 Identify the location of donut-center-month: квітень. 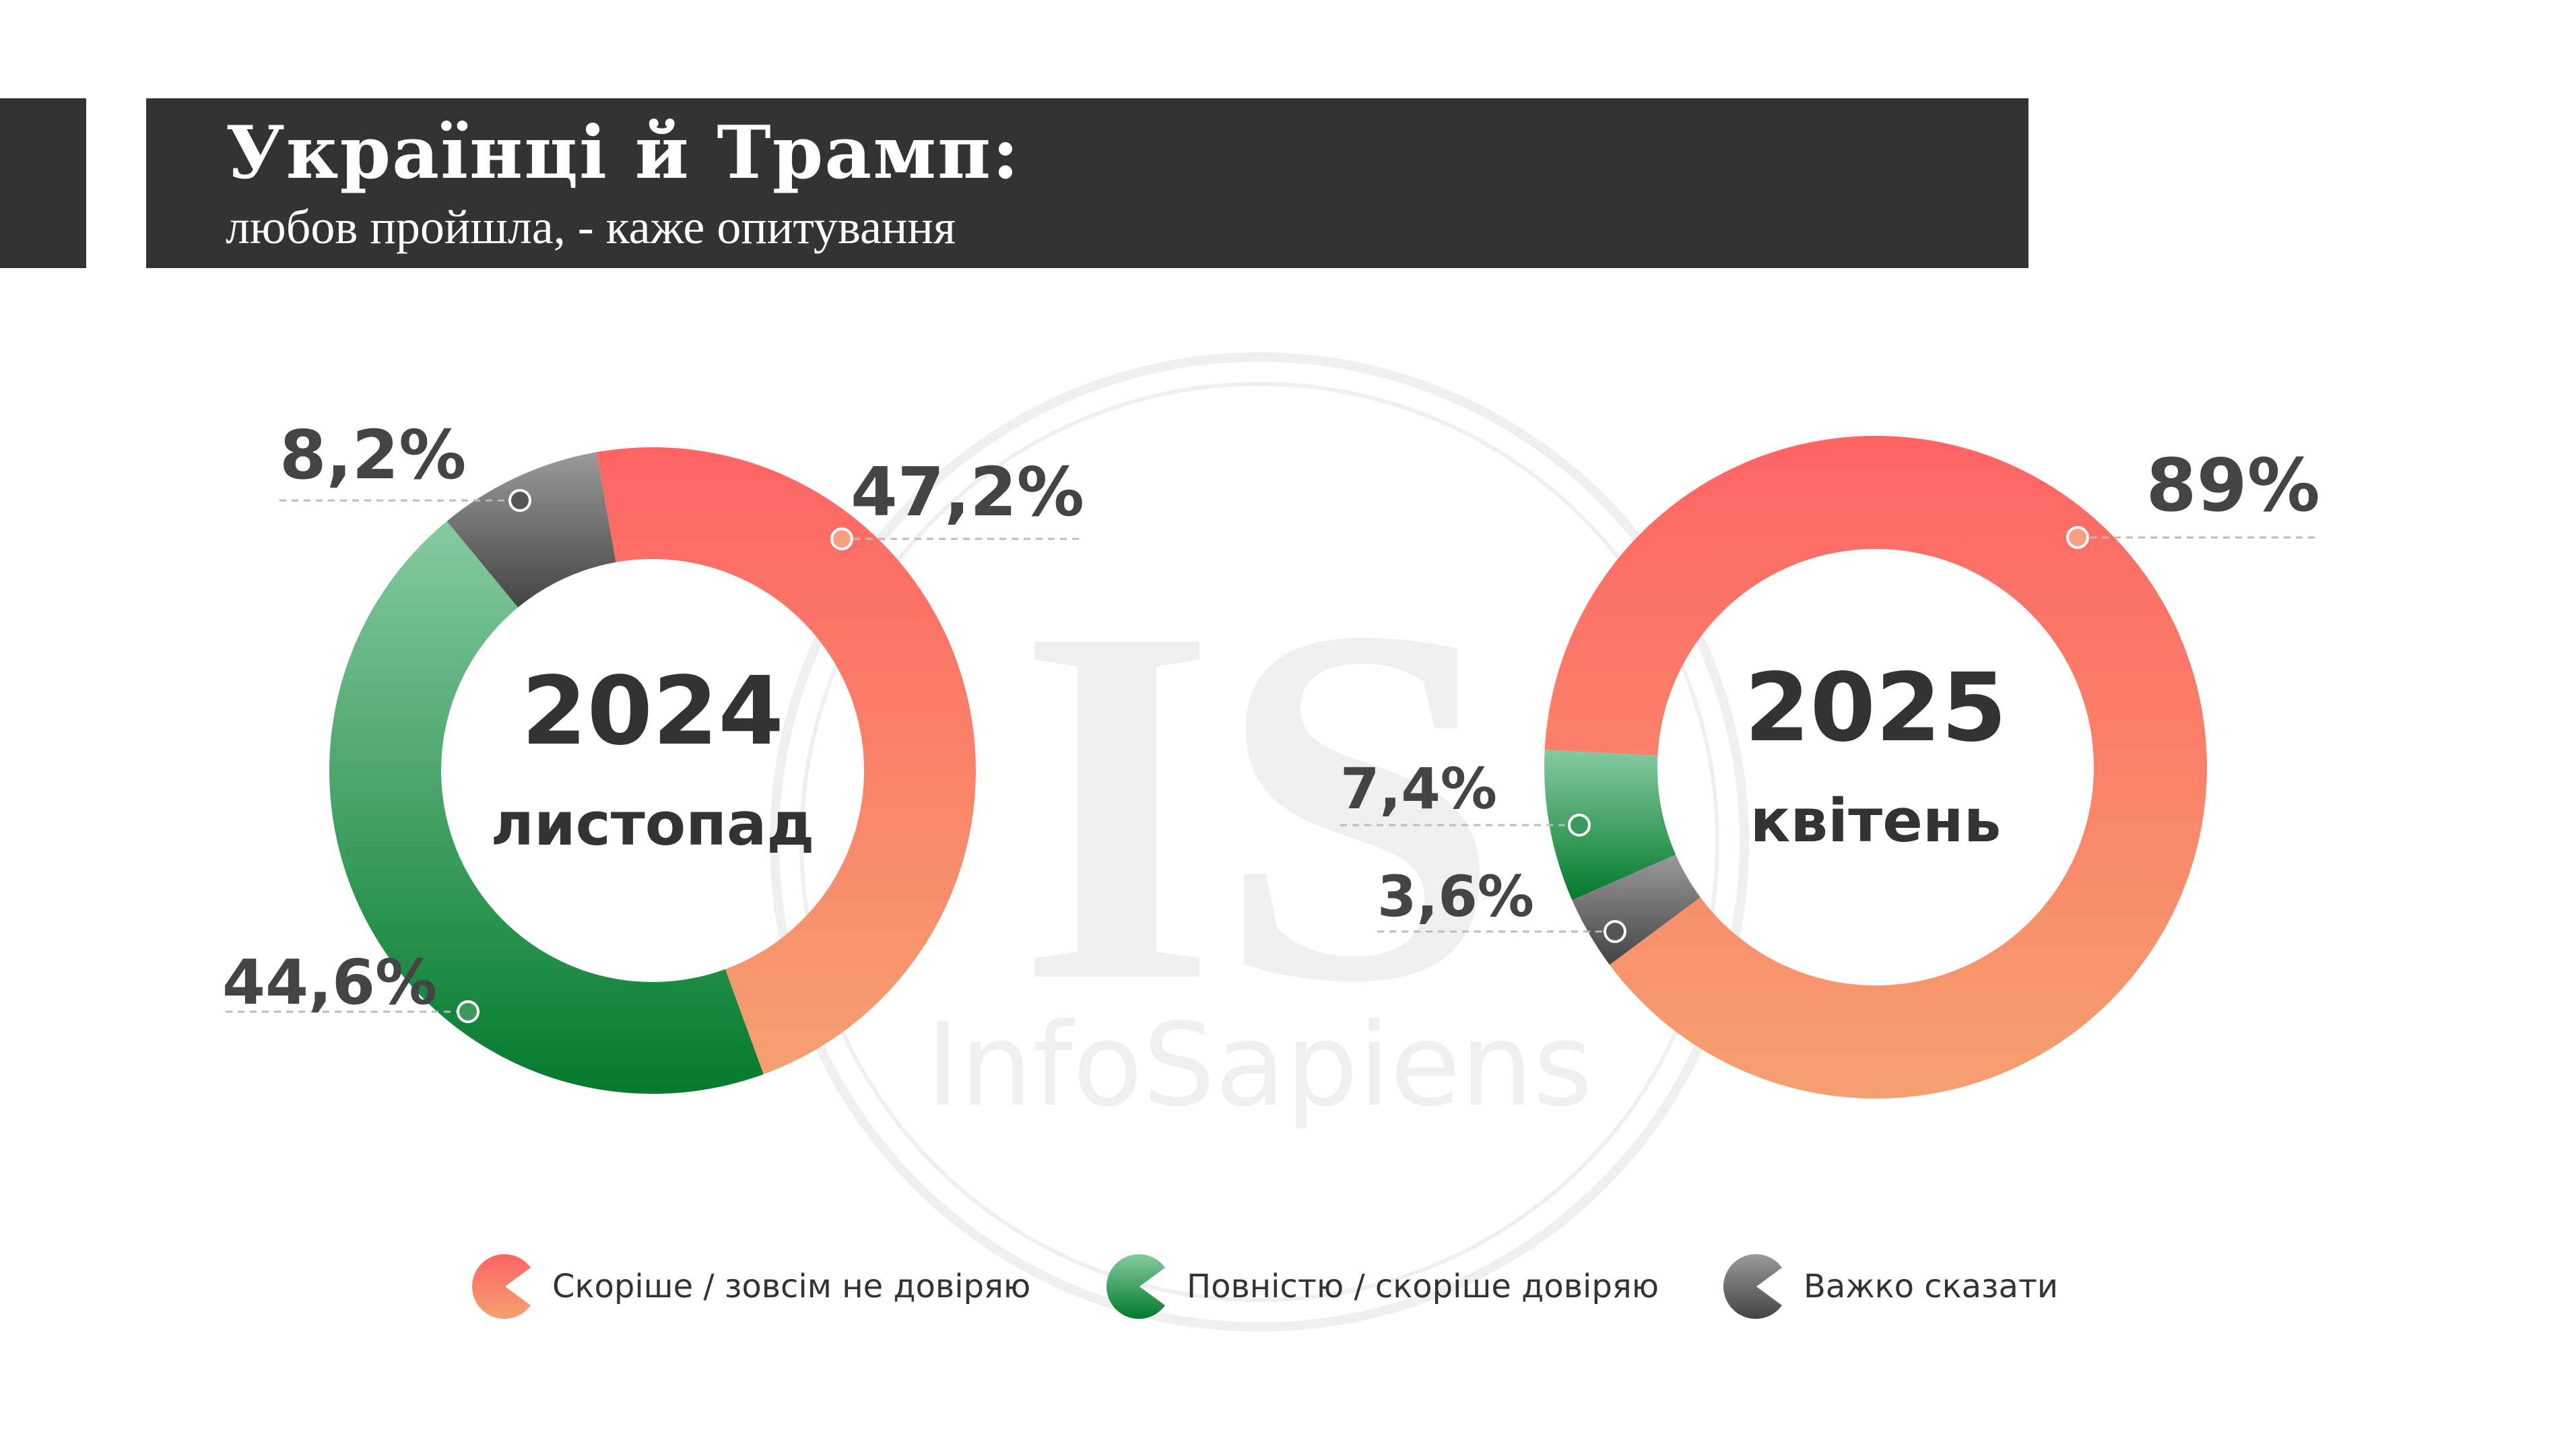
(1876, 820).